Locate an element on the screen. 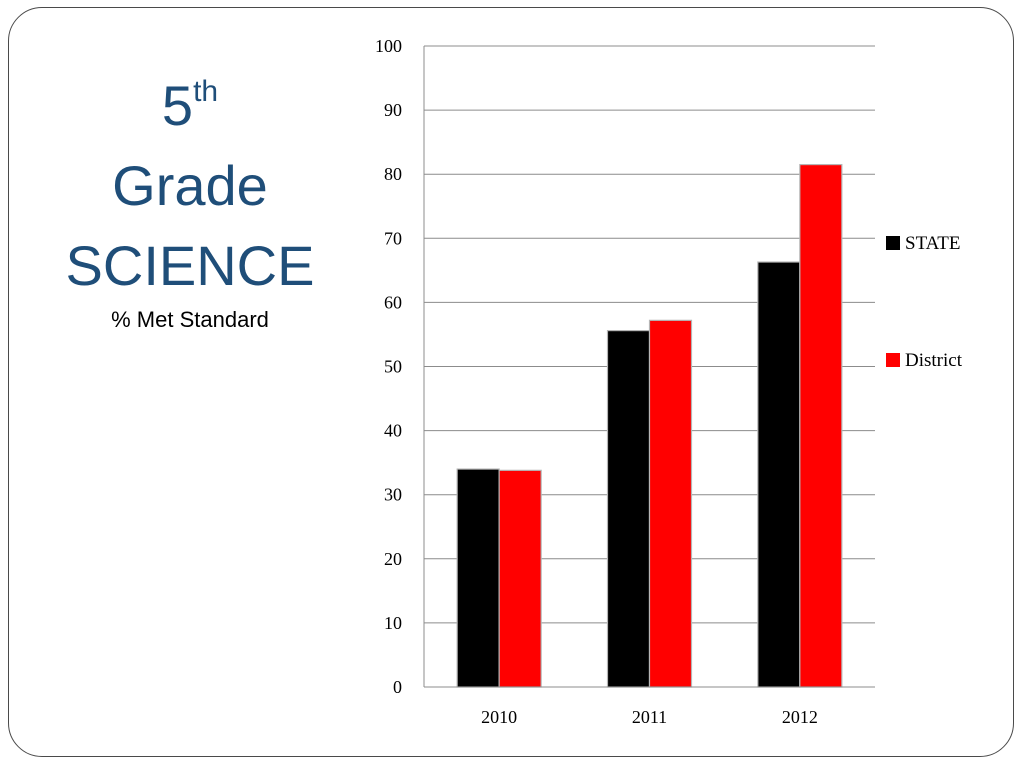 The height and width of the screenshot is (768, 1024). chart-subtitle: % Met Standard is located at coordinates (190, 319).